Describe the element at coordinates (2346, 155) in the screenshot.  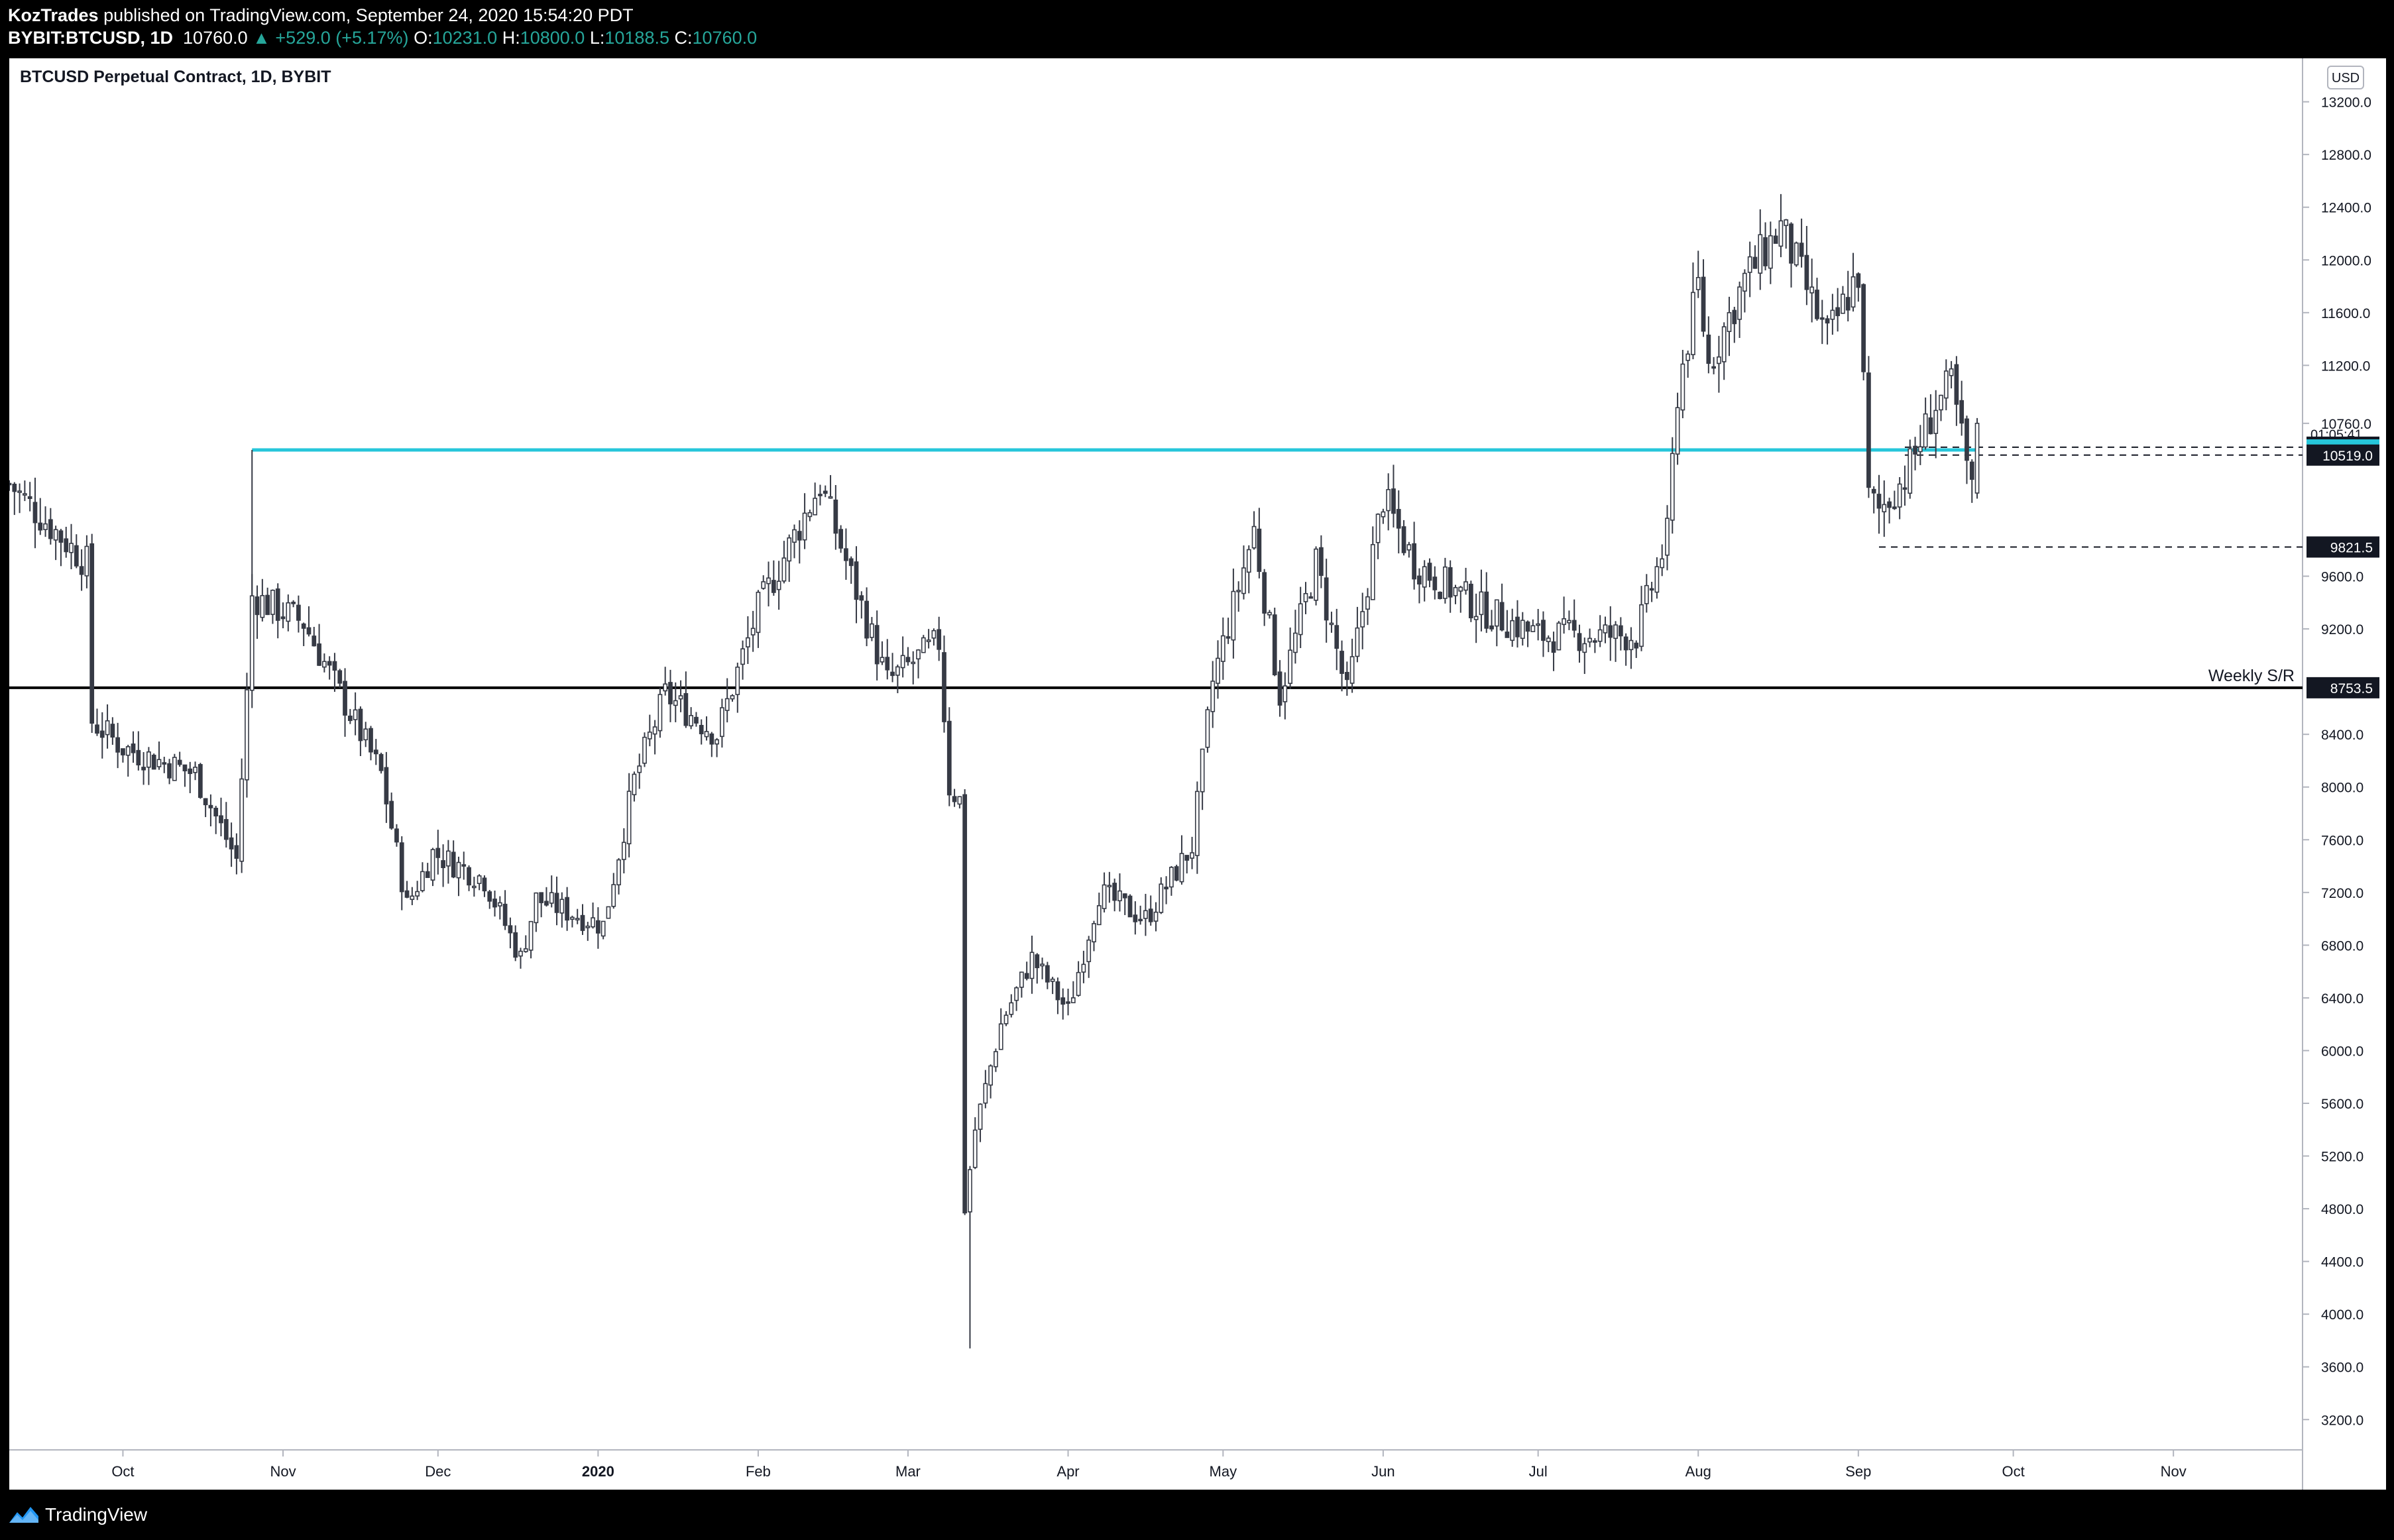
I see `y-tick-label: 12800.0` at that location.